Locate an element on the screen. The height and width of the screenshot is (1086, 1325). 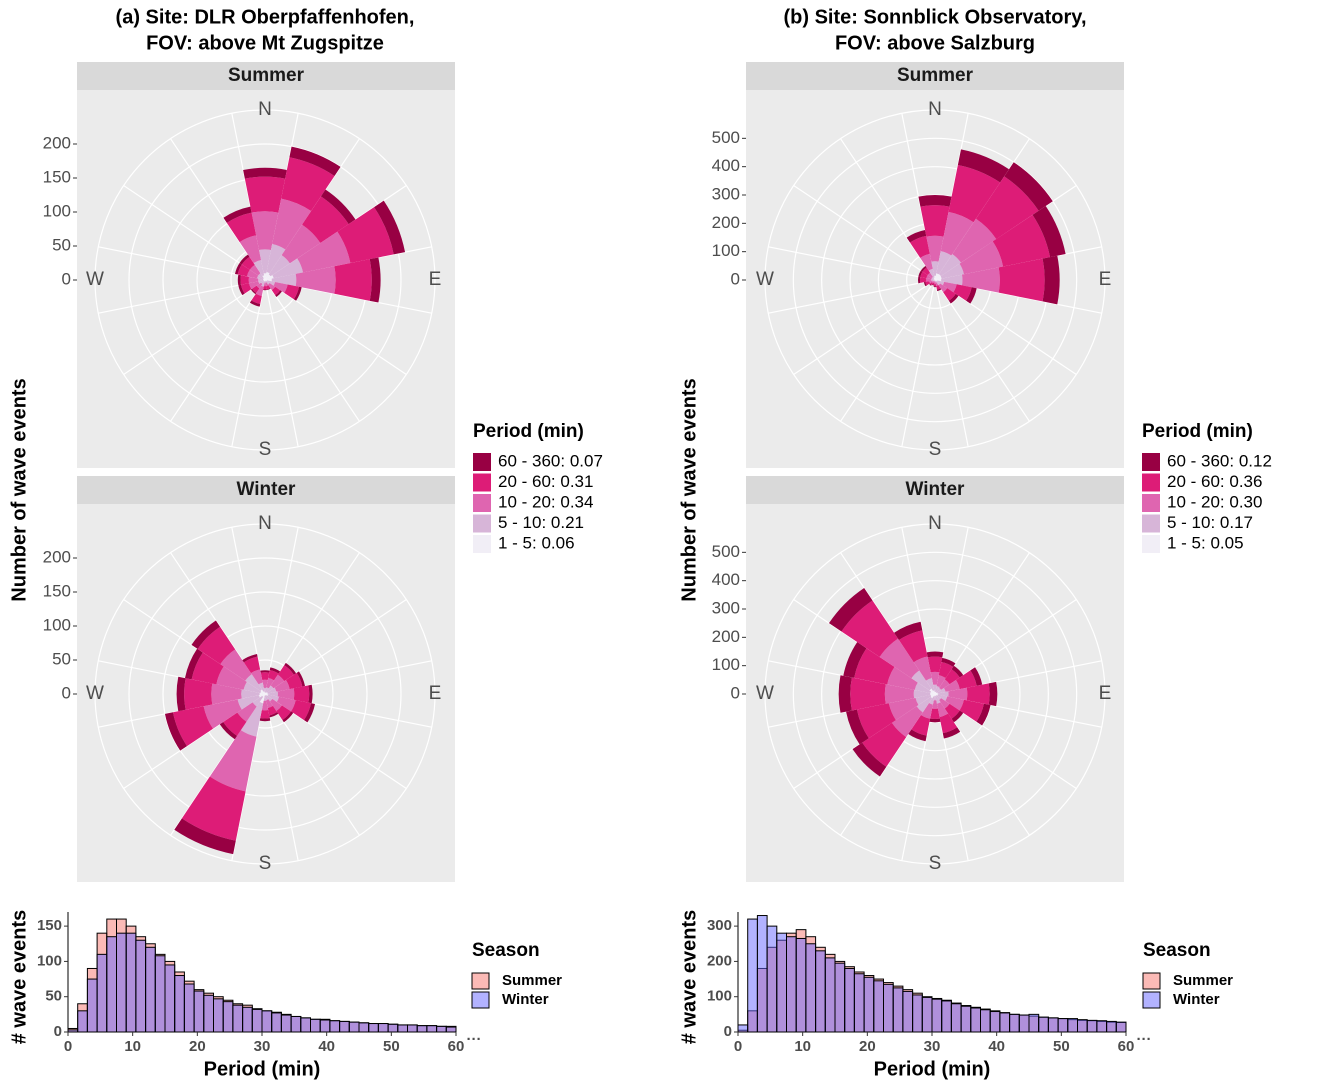
x-tick-label: 30 is located at coordinates (932, 1046).